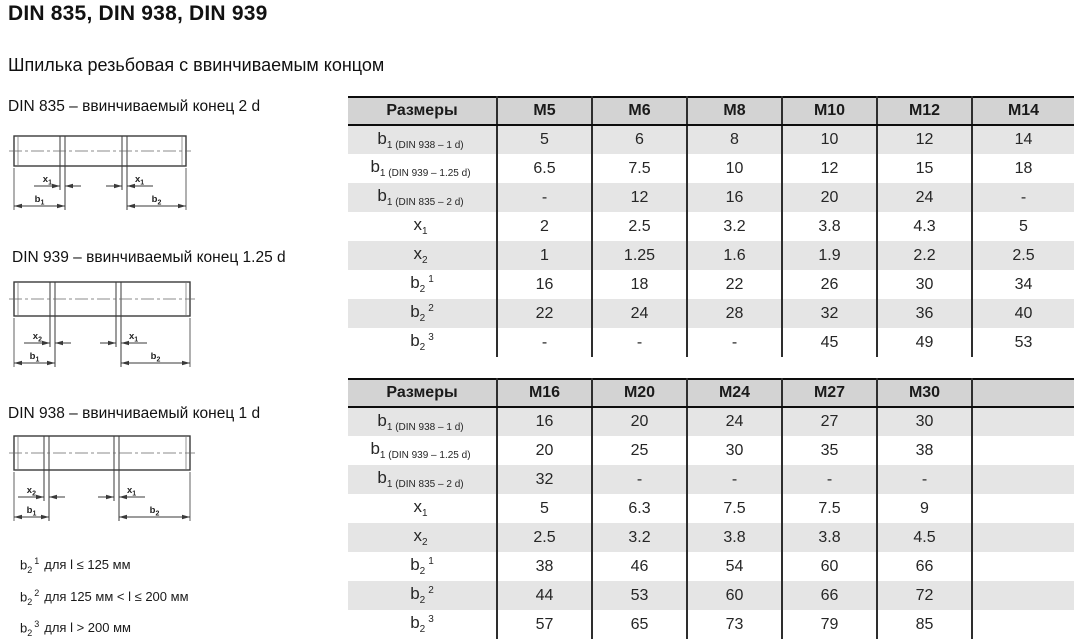  Describe the element at coordinates (422, 197) in the screenshot. I see `row-label-cell: b1 (DIN 835 – 2 d)` at that location.